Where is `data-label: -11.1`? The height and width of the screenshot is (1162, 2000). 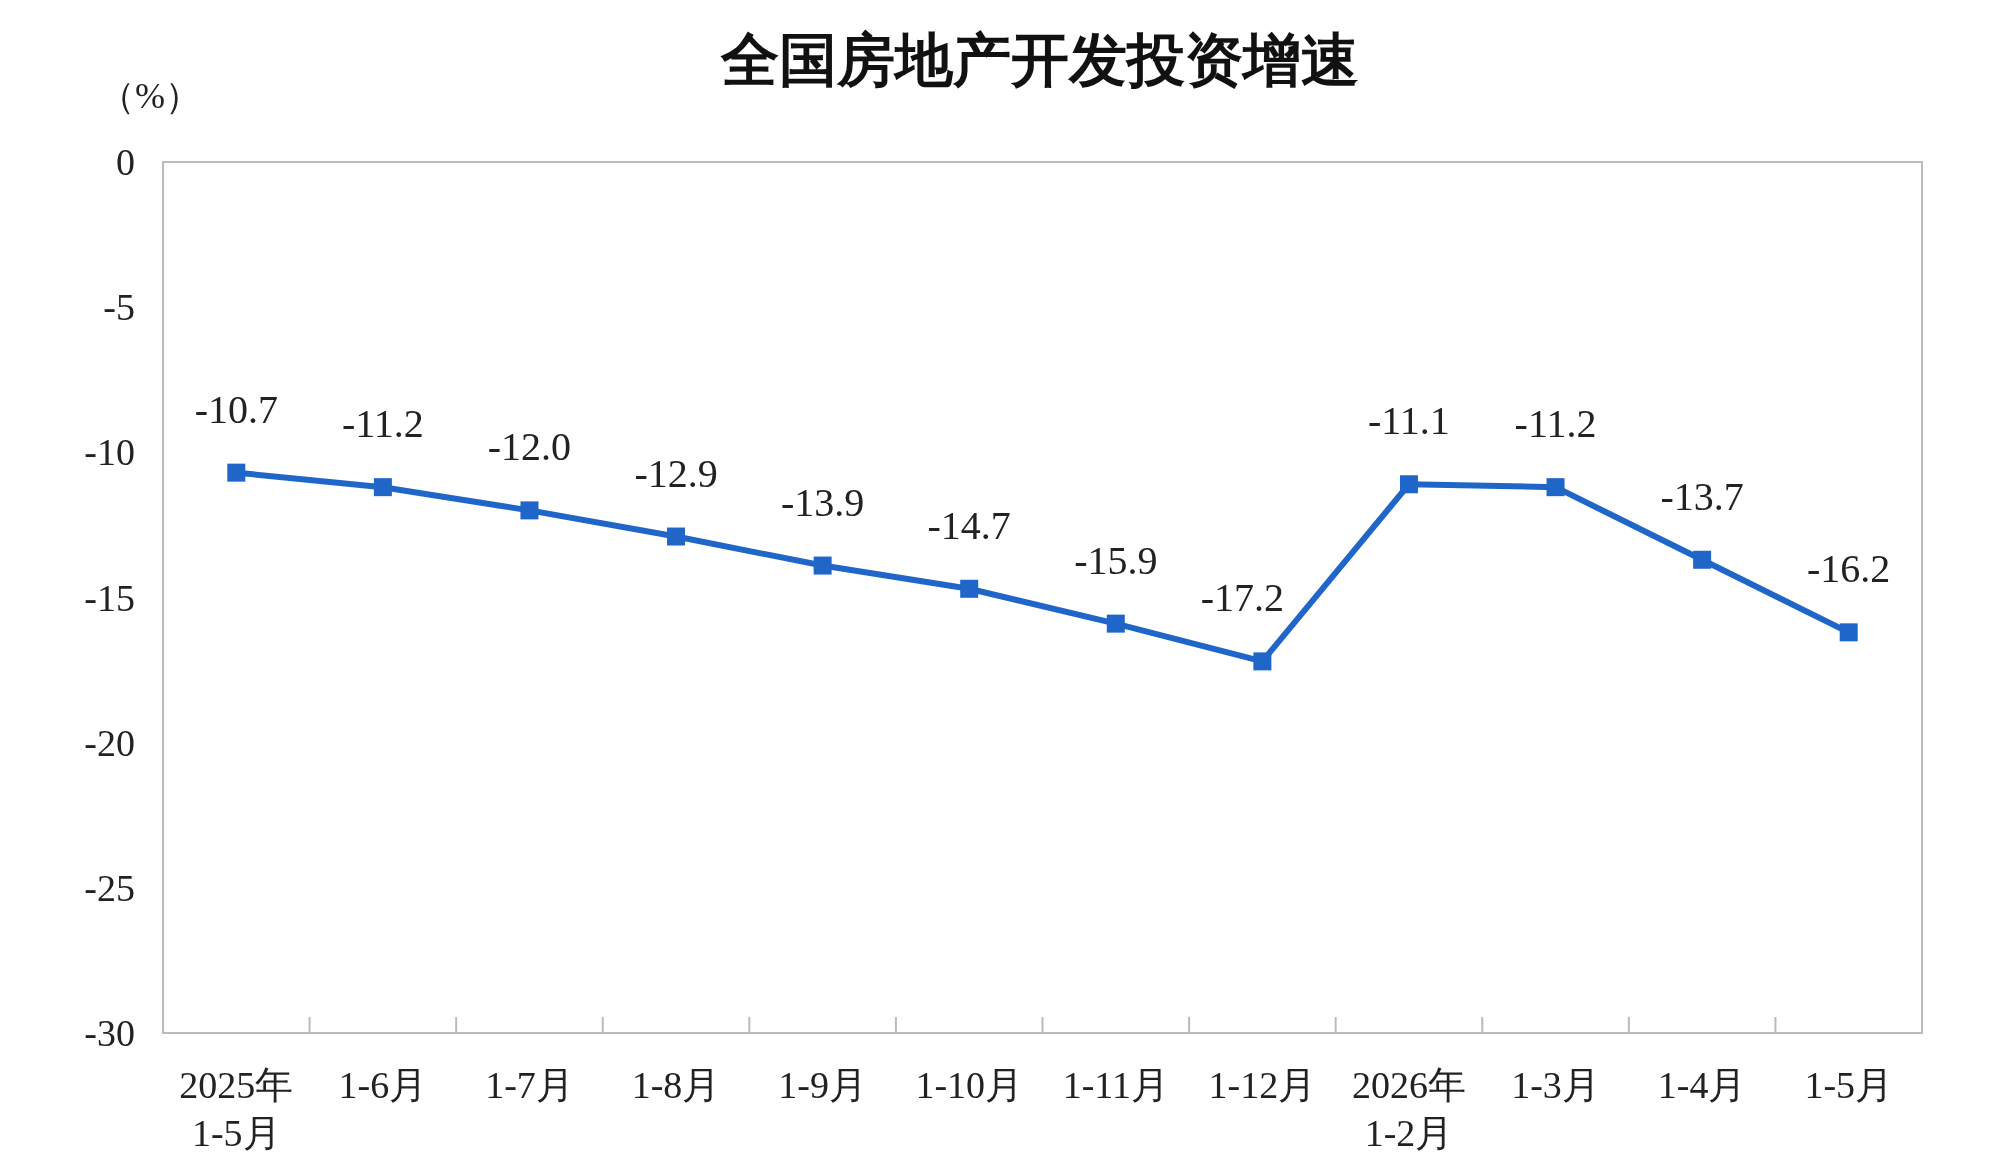
data-label: -11.1 is located at coordinates (1409, 421).